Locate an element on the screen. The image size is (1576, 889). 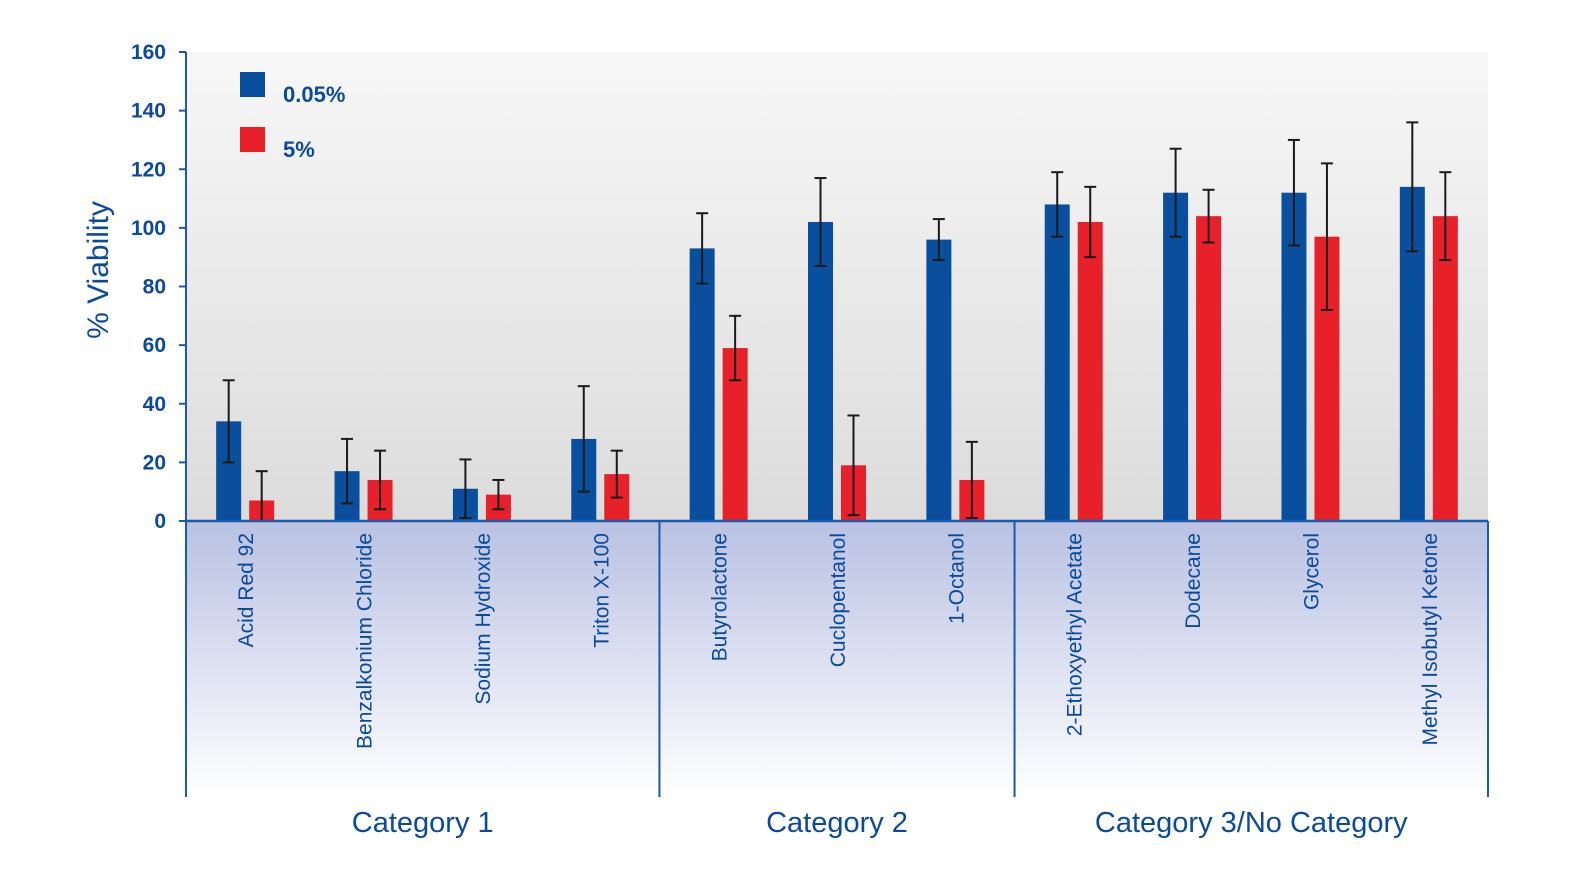
y-axis-ticks: 0 20 40 60 80 100 120 140 160 is located at coordinates (158, 287).